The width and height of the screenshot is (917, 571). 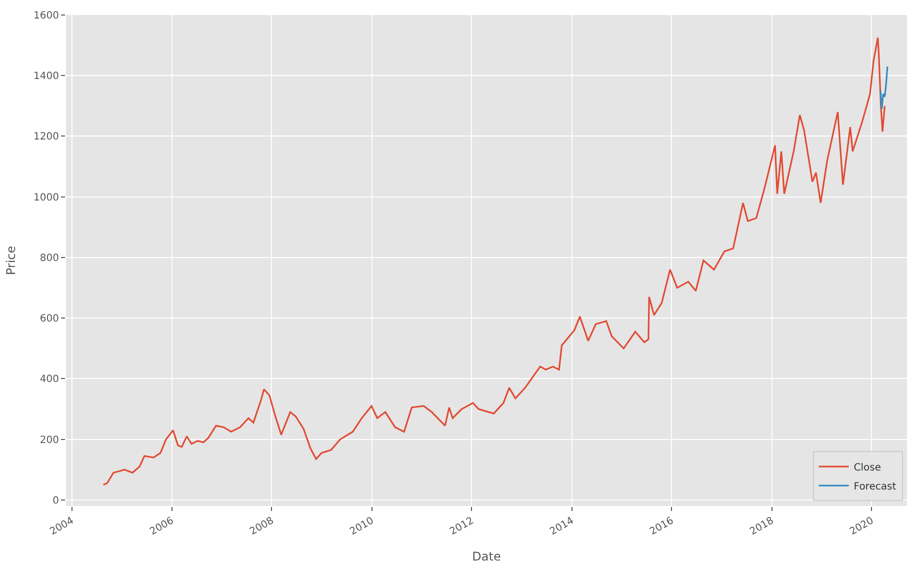 I want to click on legend-label: Forecast, so click(x=875, y=486).